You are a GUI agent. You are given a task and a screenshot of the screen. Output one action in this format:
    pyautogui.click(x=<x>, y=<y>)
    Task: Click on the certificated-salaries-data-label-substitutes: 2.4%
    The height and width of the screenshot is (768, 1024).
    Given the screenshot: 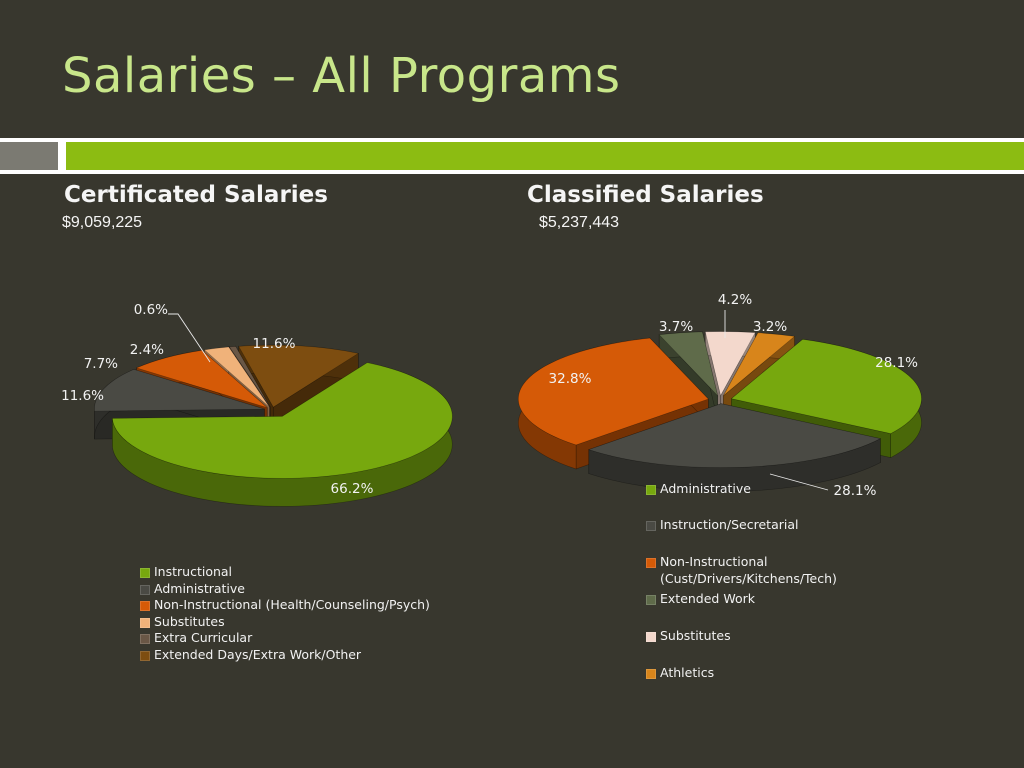 What is the action you would take?
    pyautogui.click(x=147, y=350)
    